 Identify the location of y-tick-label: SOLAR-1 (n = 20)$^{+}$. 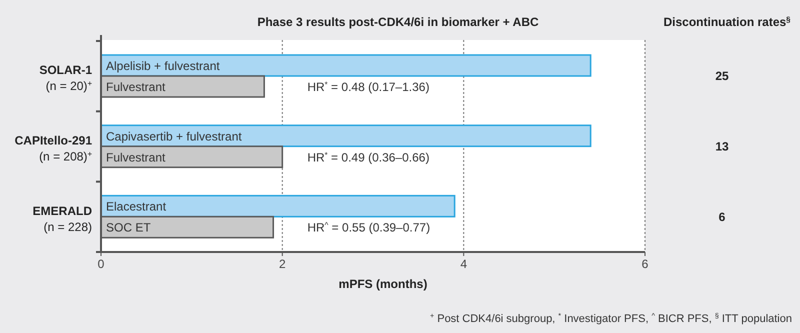
(65, 78).